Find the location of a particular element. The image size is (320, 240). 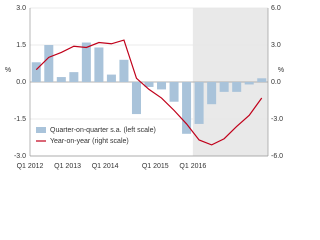

x-tick-label: Q1 2012 is located at coordinates (30, 166).